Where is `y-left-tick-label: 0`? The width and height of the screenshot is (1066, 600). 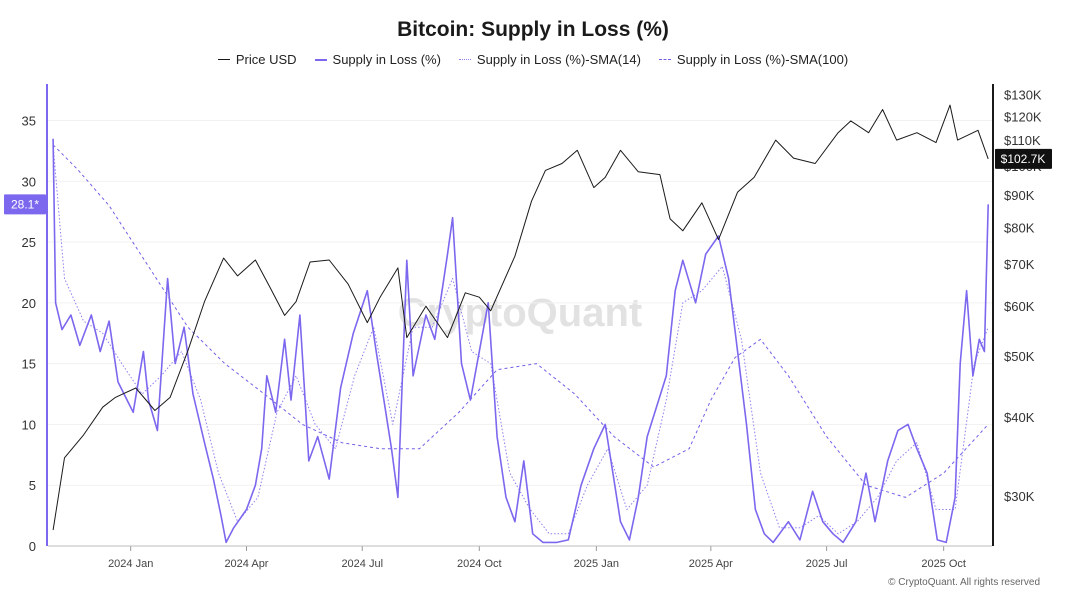
y-left-tick-label: 0 is located at coordinates (32, 546).